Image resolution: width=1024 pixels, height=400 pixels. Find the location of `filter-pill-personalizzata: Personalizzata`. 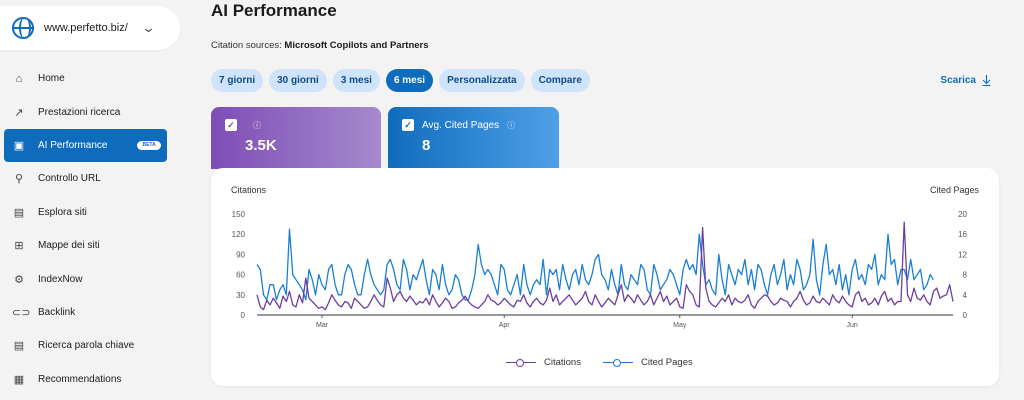

filter-pill-personalizzata: Personalizzata is located at coordinates (482, 80).